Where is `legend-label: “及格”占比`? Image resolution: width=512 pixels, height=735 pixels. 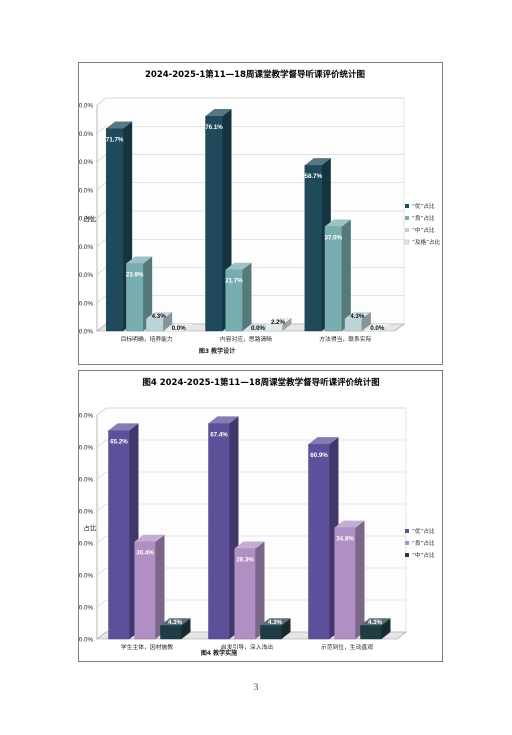 legend-label: “及格”占比 is located at coordinates (426, 242).